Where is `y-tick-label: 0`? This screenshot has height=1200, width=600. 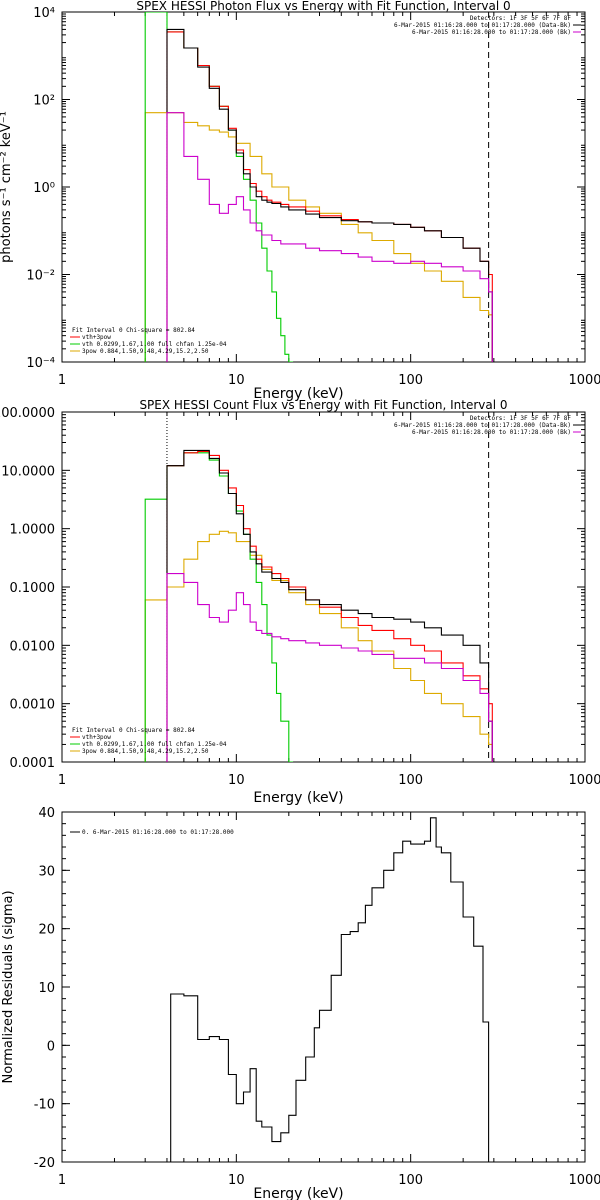 y-tick-label: 0 is located at coordinates (51, 1046).